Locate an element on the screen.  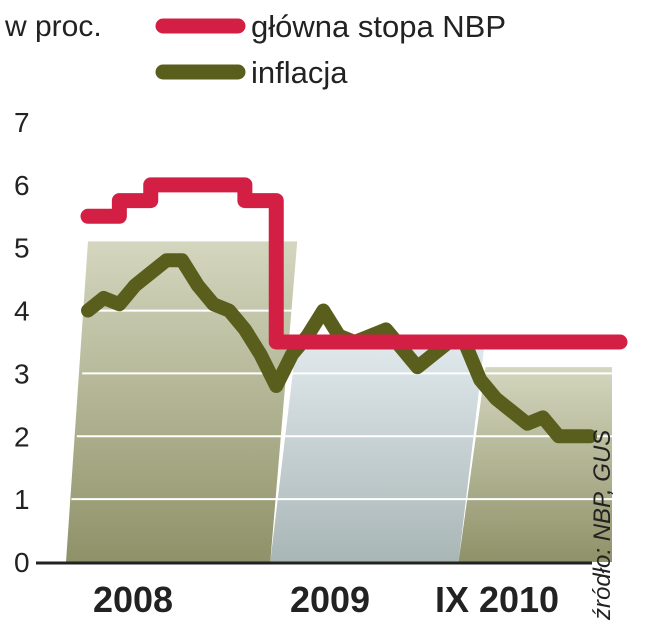
band-2009 is located at coordinates (378, 448).